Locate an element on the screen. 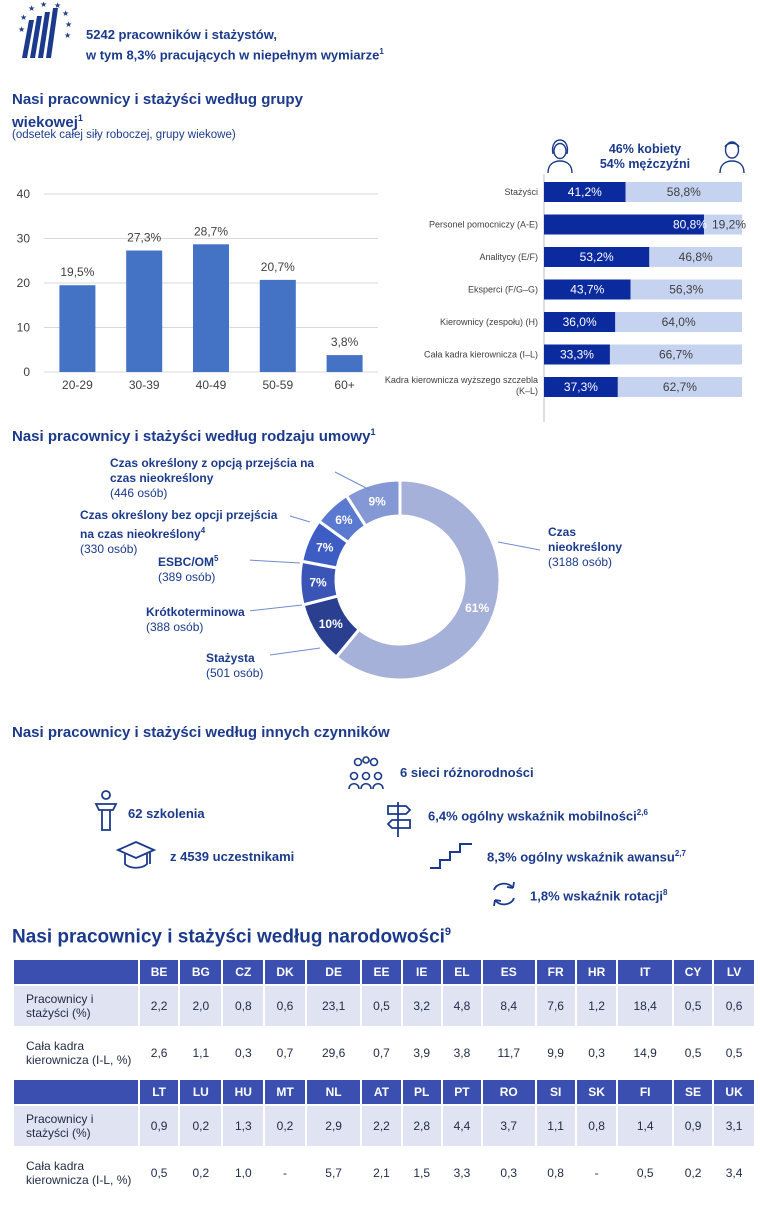 The image size is (760, 1219). country-code: LU is located at coordinates (201, 1092).